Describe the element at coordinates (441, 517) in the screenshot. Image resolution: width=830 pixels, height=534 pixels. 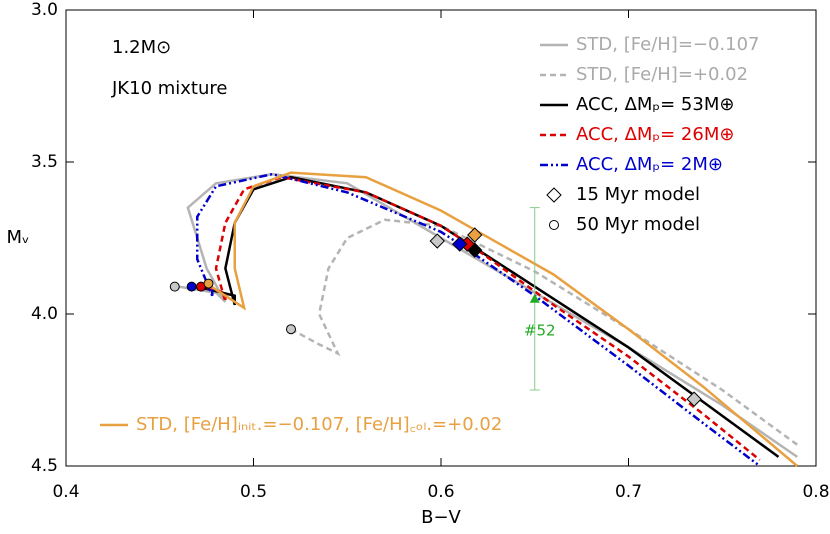
I see `x-axis-label: B−V` at that location.